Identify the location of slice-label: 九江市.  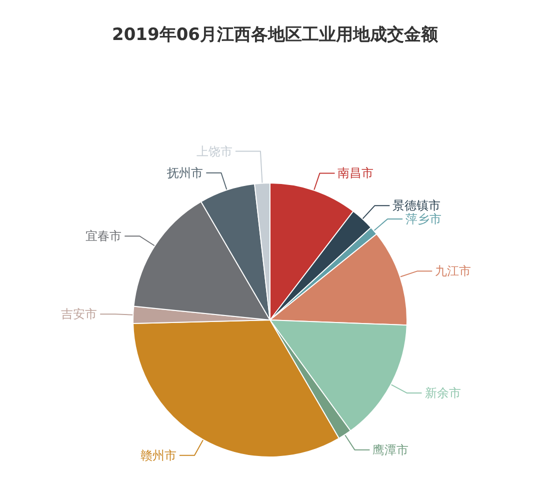
(453, 271).